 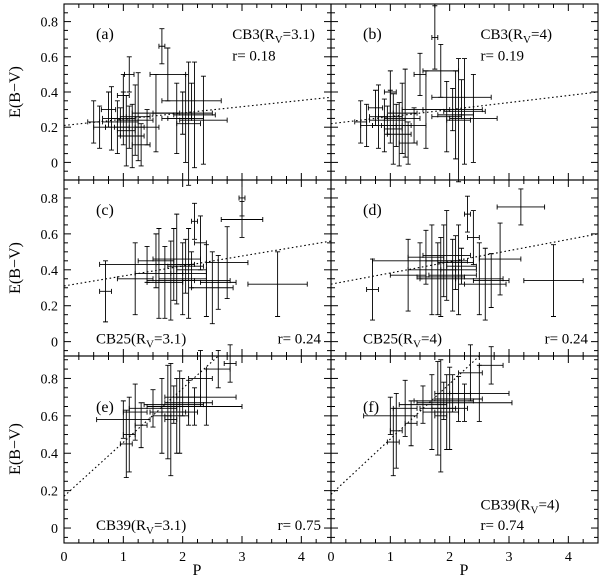 I want to click on correlation-label: r= 0.75, so click(x=299, y=526).